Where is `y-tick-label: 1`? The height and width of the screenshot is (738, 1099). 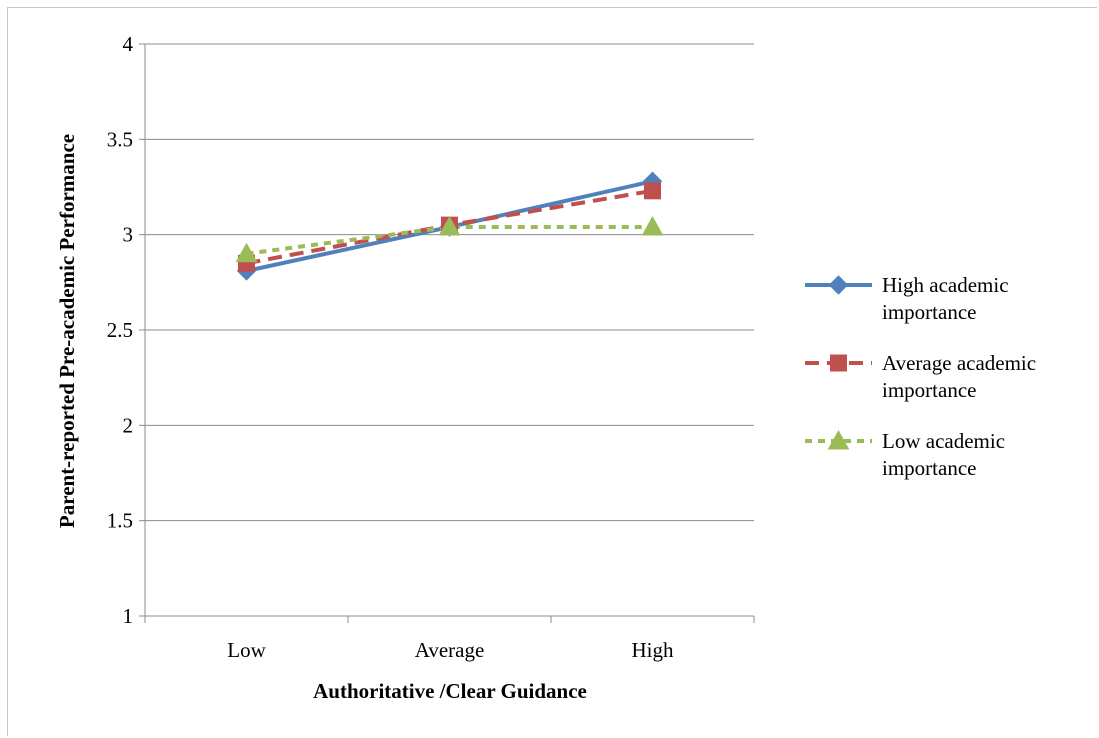 y-tick-label: 1 is located at coordinates (128, 616).